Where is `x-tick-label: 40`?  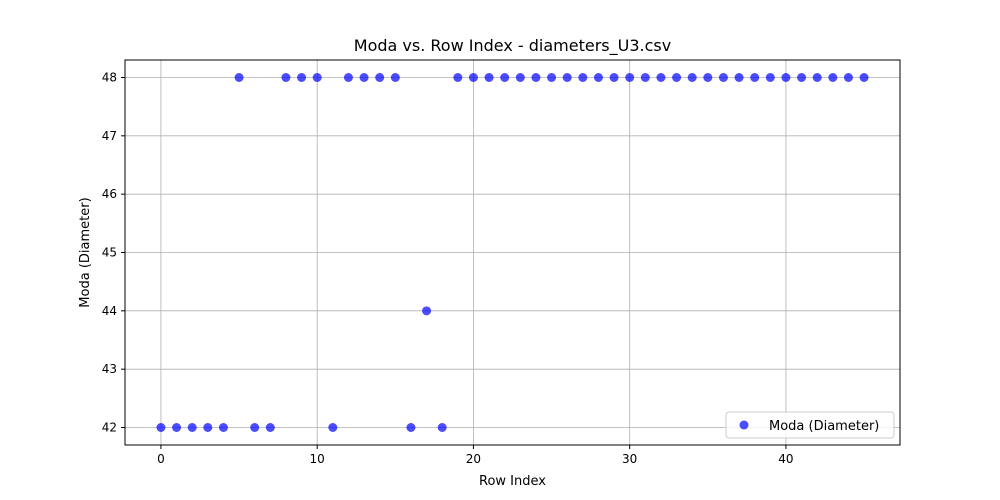
x-tick-label: 40 is located at coordinates (785, 459).